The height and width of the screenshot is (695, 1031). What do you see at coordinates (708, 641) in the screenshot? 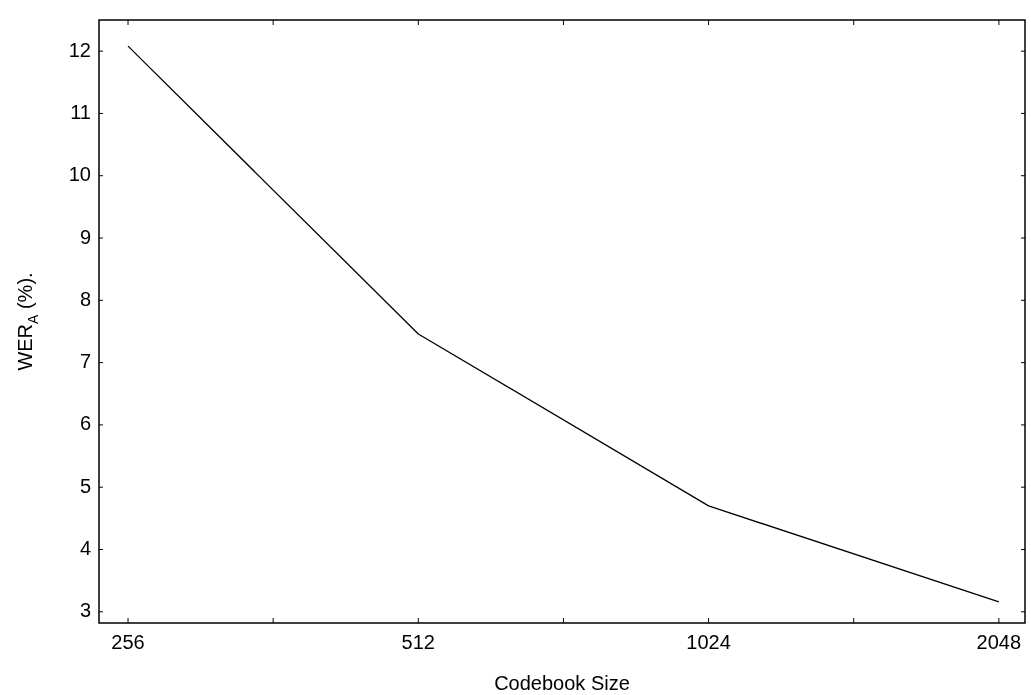
I see `x-tick-label: 1024` at bounding box center [708, 641].